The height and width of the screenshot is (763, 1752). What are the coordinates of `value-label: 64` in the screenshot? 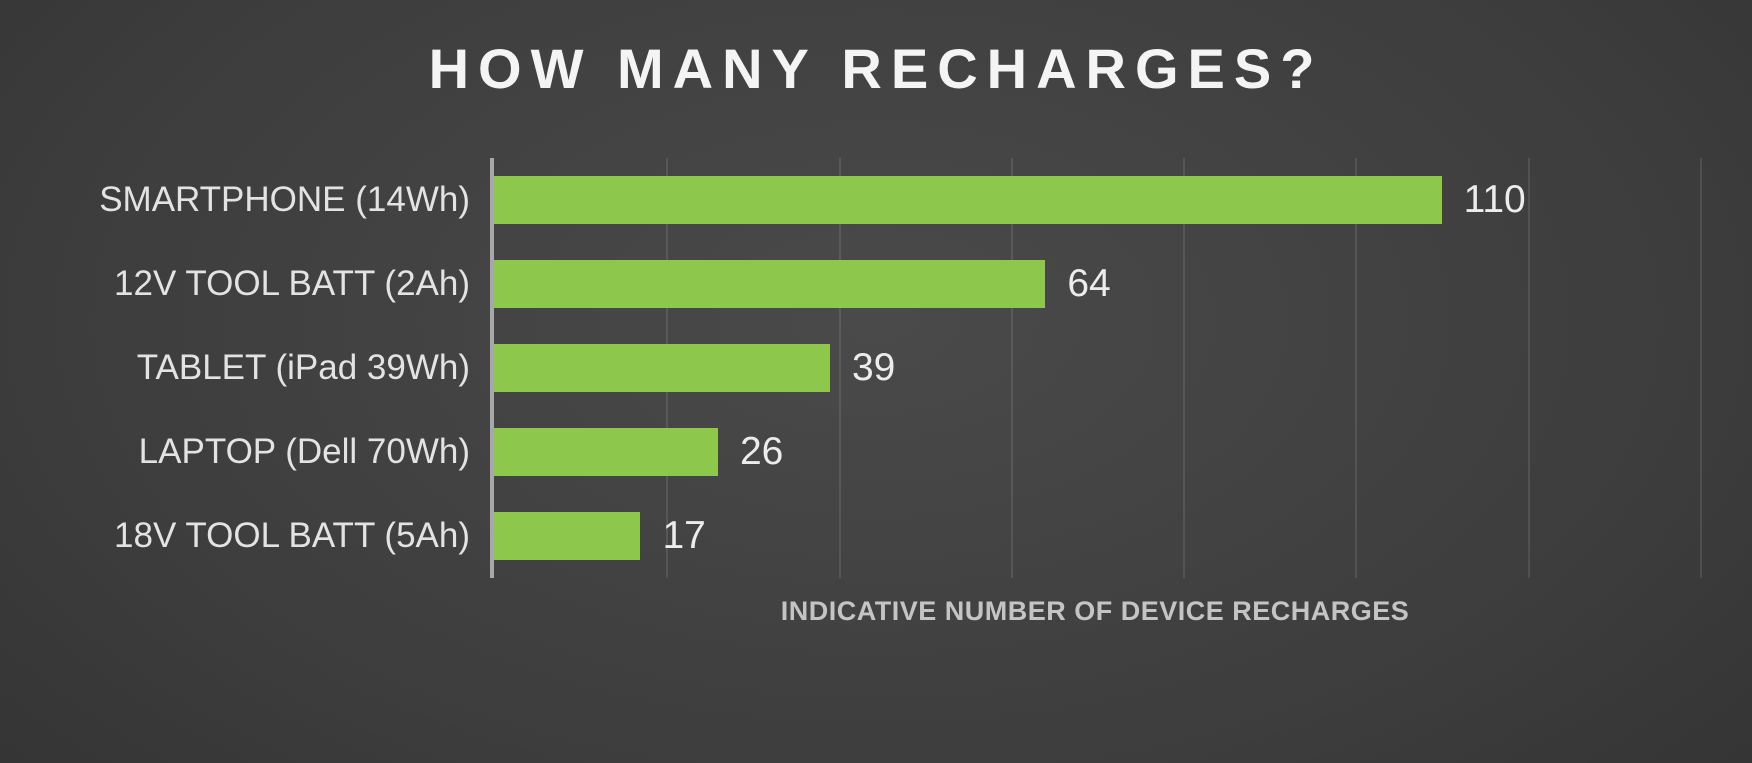 It's located at (1089, 283).